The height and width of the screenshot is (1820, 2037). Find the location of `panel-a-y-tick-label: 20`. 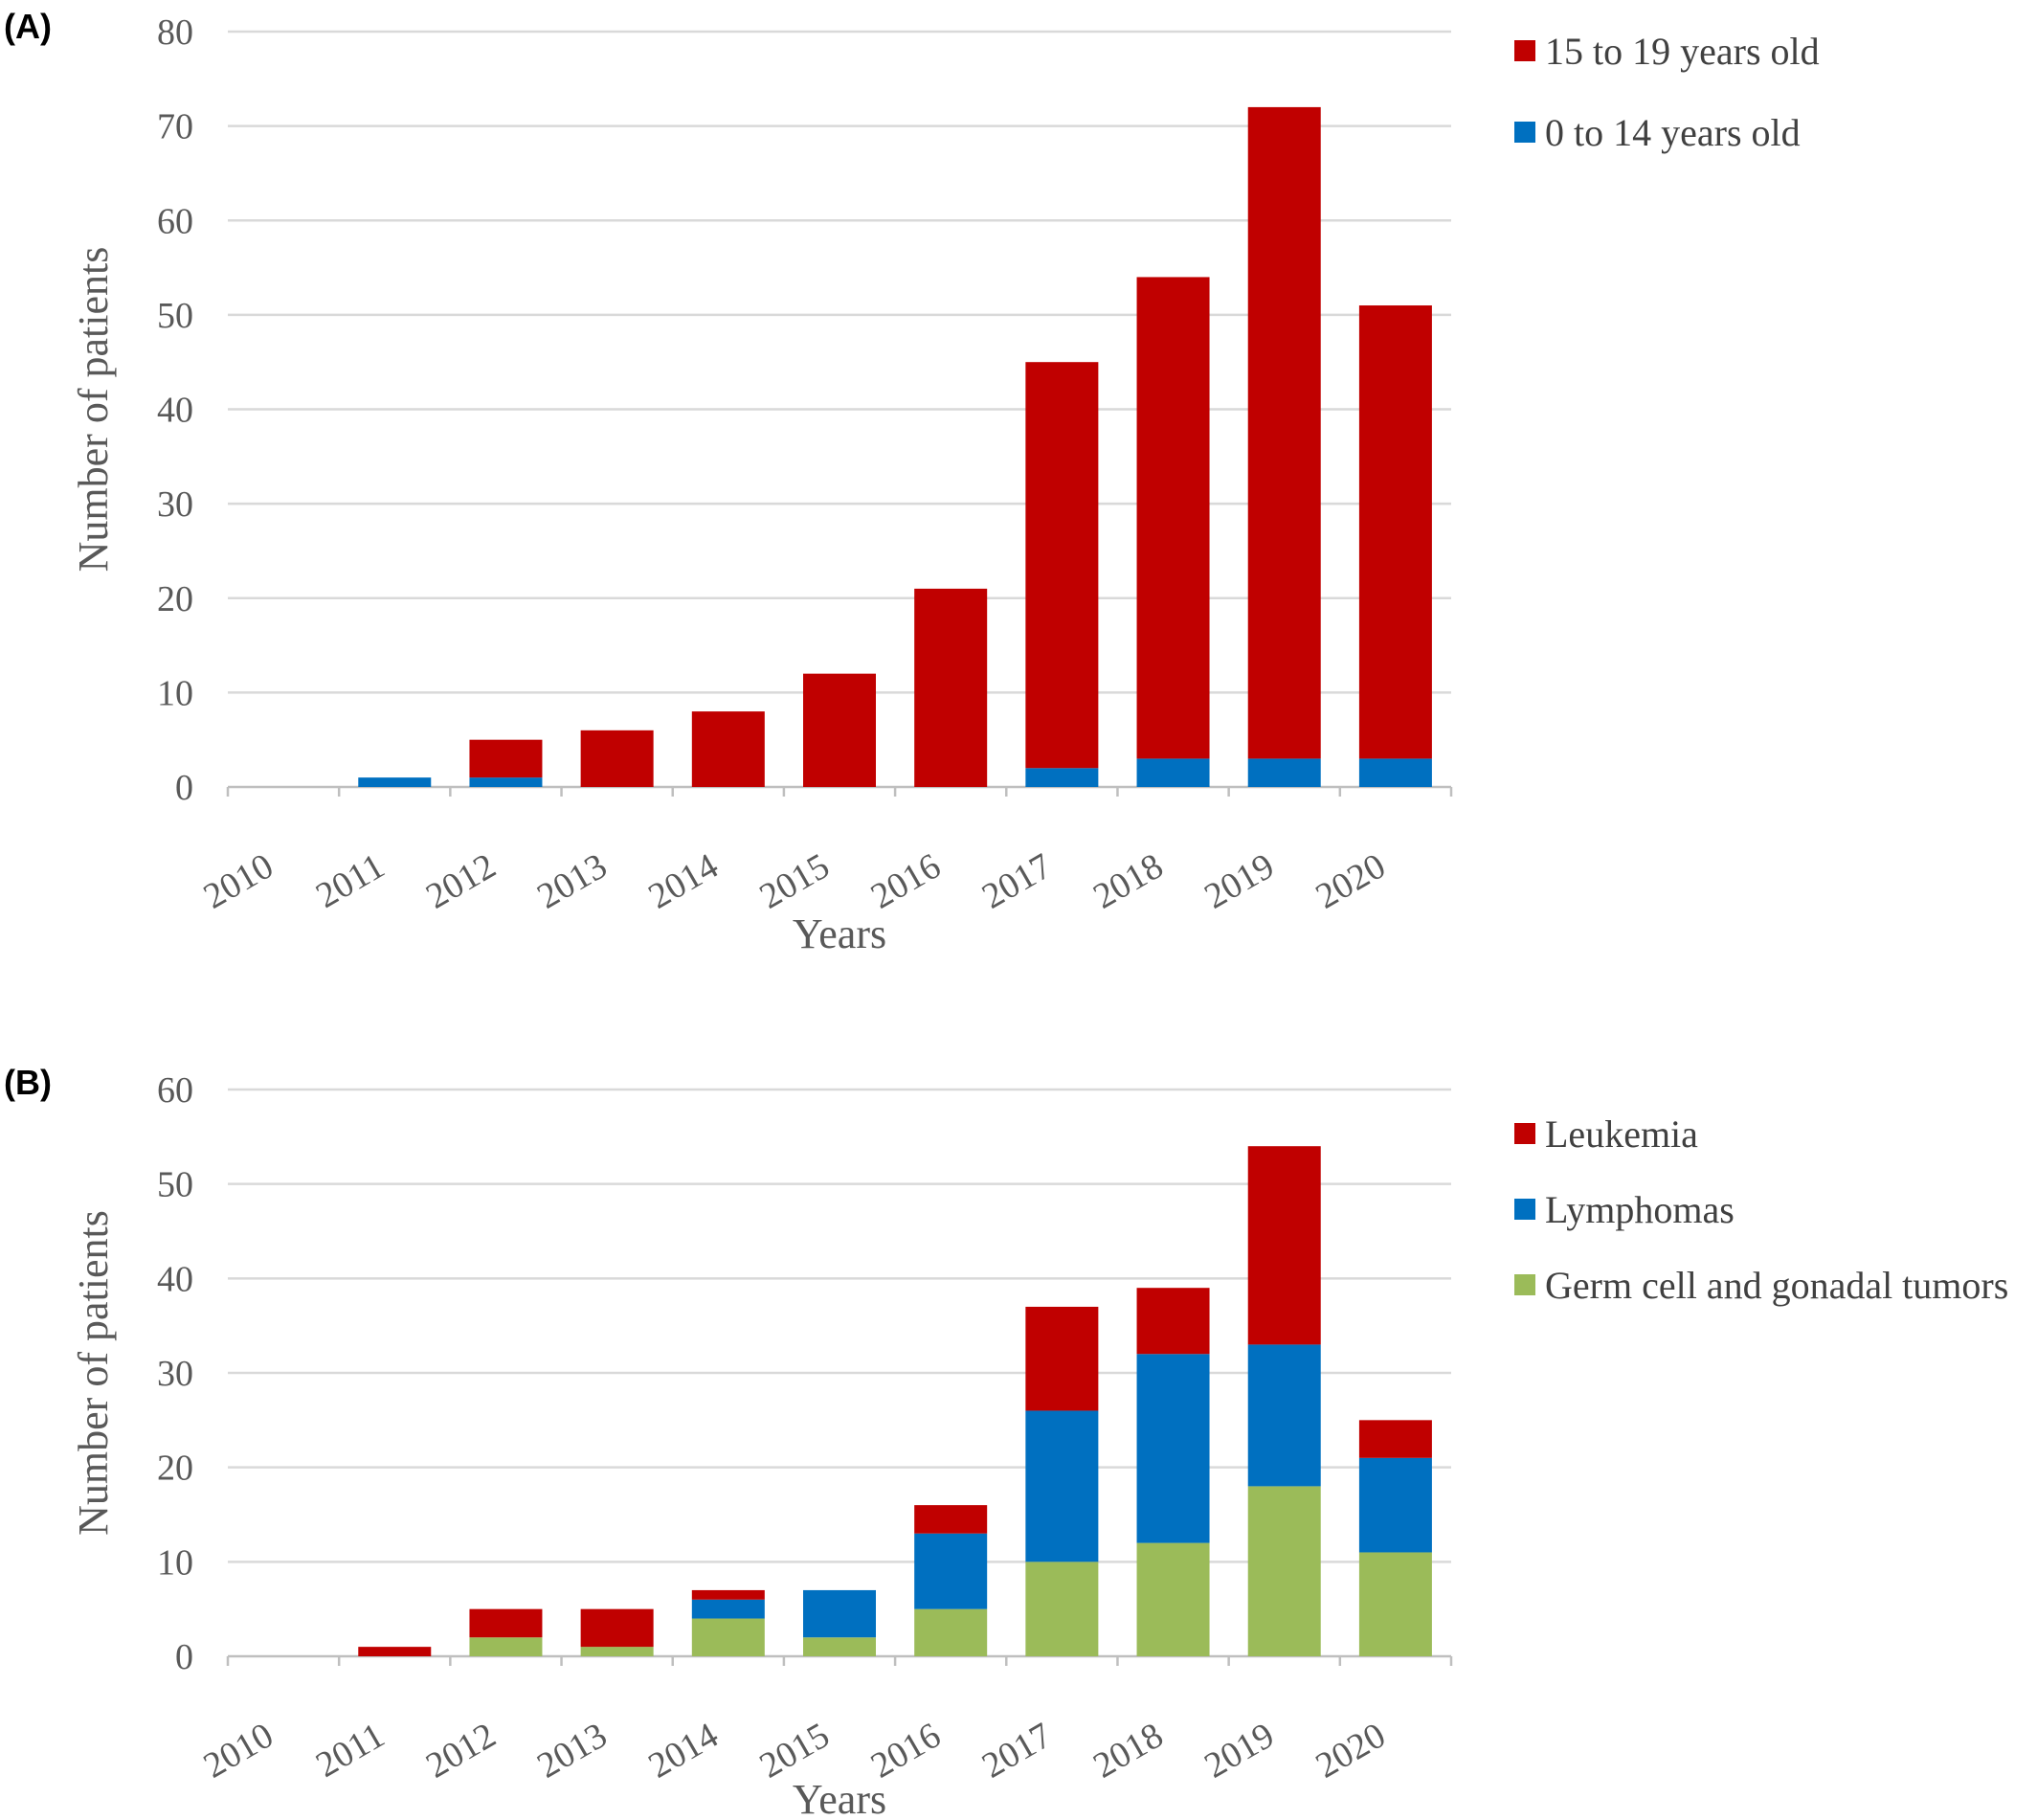

panel-a-y-tick-label: 20 is located at coordinates (175, 599).